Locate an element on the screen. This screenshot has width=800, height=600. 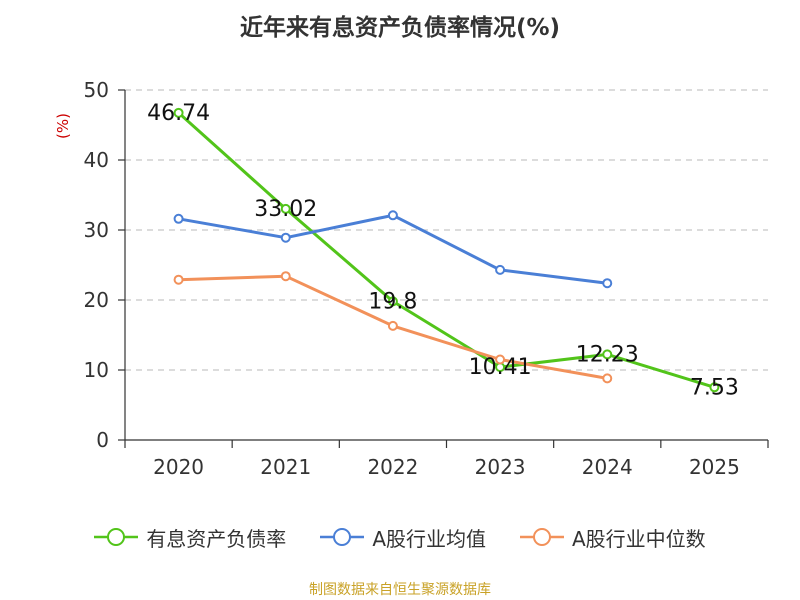
legend-item: A股行业中位数 is located at coordinates (613, 537).